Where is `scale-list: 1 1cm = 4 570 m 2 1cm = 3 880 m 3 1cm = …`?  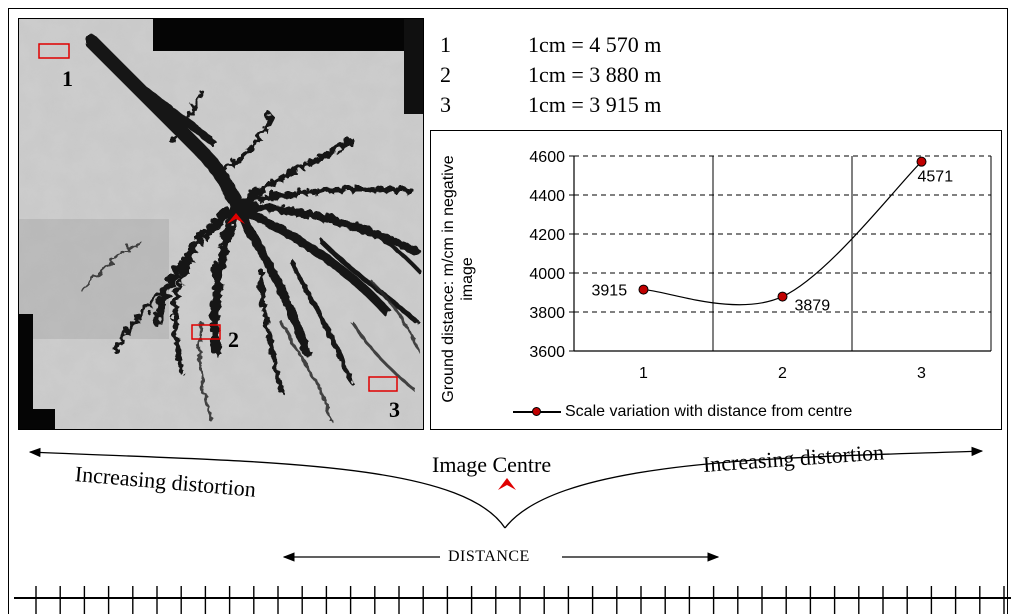
scale-list: 1 1cm = 4 570 m 2 1cm = 3 880 m 3 1cm = … is located at coordinates (550, 75).